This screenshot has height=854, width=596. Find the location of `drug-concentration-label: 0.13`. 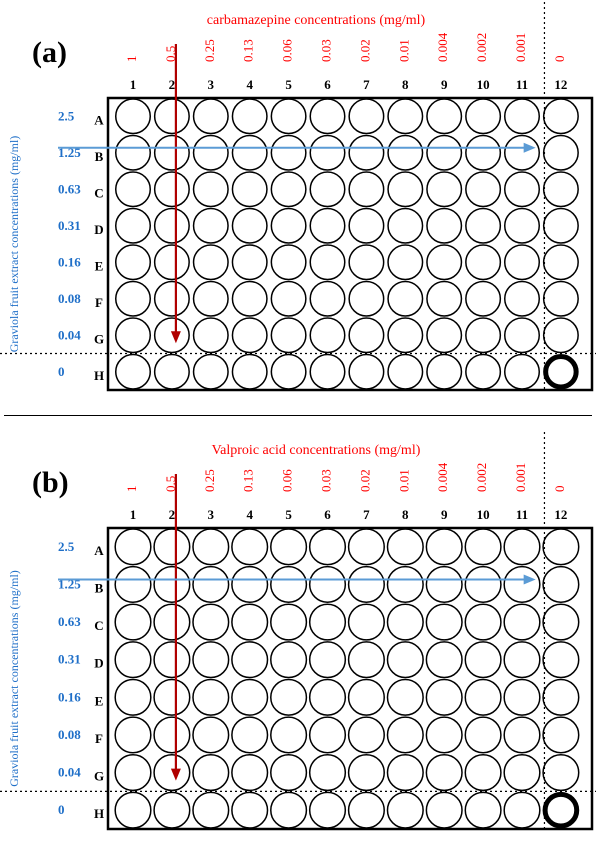

drug-concentration-label: 0.13 is located at coordinates (248, 480).